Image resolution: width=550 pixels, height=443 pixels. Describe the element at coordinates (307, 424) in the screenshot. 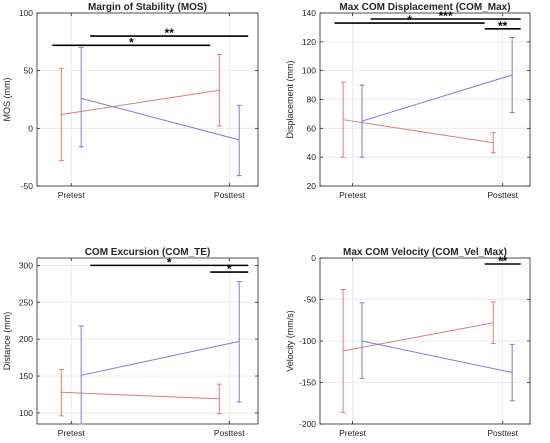

I see `y-tick-label: -200` at that location.